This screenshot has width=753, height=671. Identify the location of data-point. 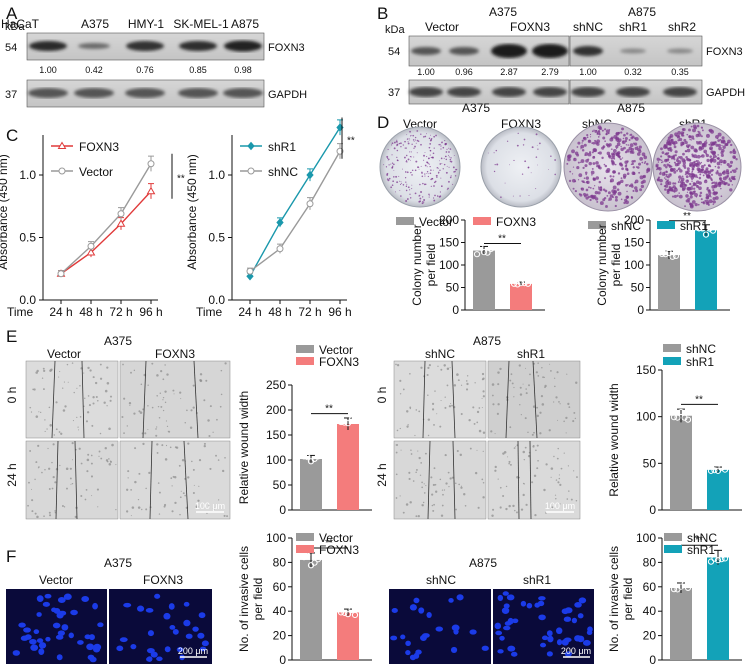
(121, 214).